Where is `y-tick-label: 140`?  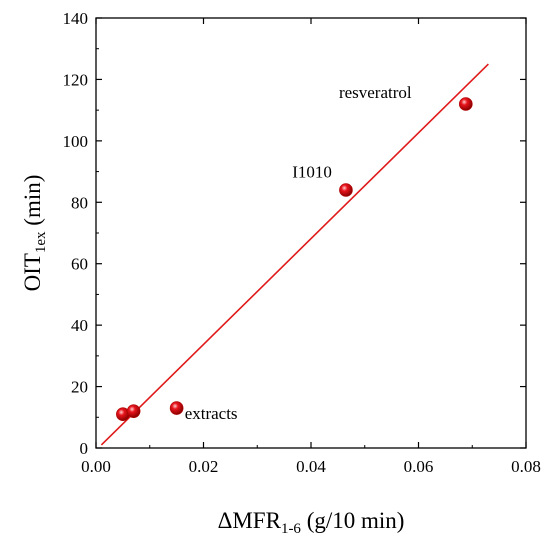
y-tick-label: 140 is located at coordinates (76, 18).